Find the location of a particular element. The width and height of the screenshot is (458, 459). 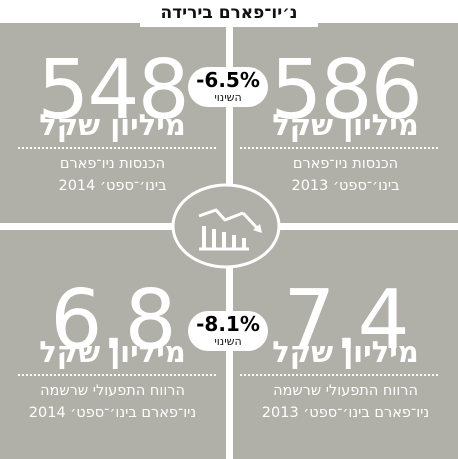

revenue-2014-unit: מיליון שקל is located at coordinates (112, 125).